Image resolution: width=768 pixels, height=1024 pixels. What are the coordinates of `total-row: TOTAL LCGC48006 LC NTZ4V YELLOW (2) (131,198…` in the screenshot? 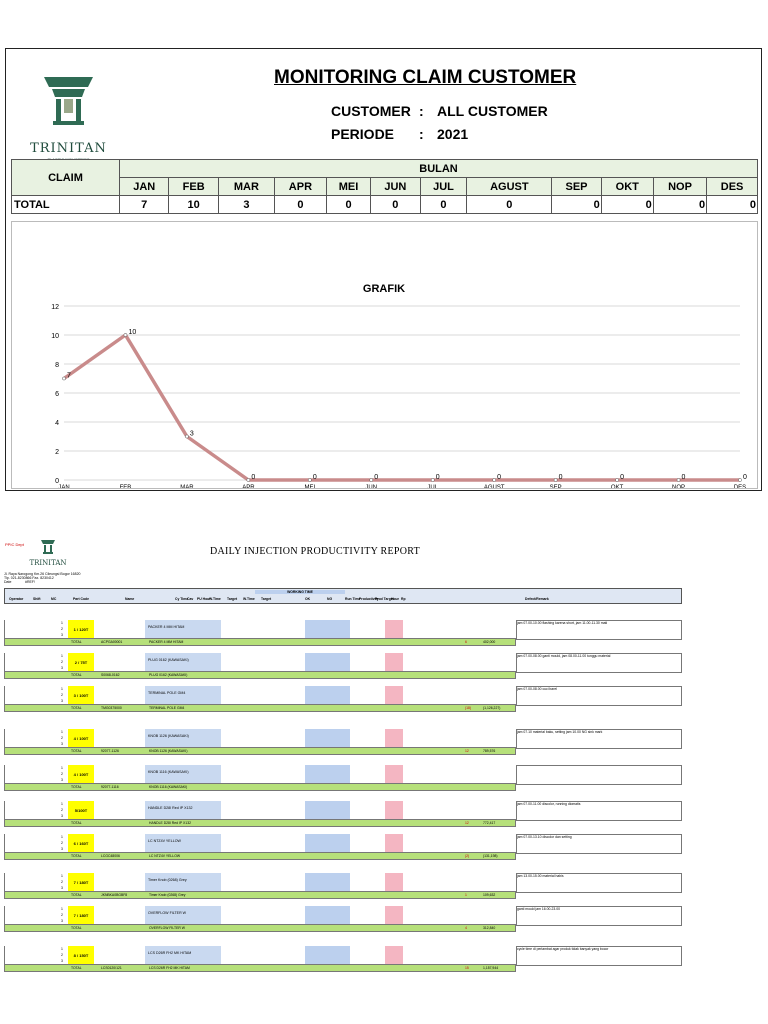 It's located at (260, 856).